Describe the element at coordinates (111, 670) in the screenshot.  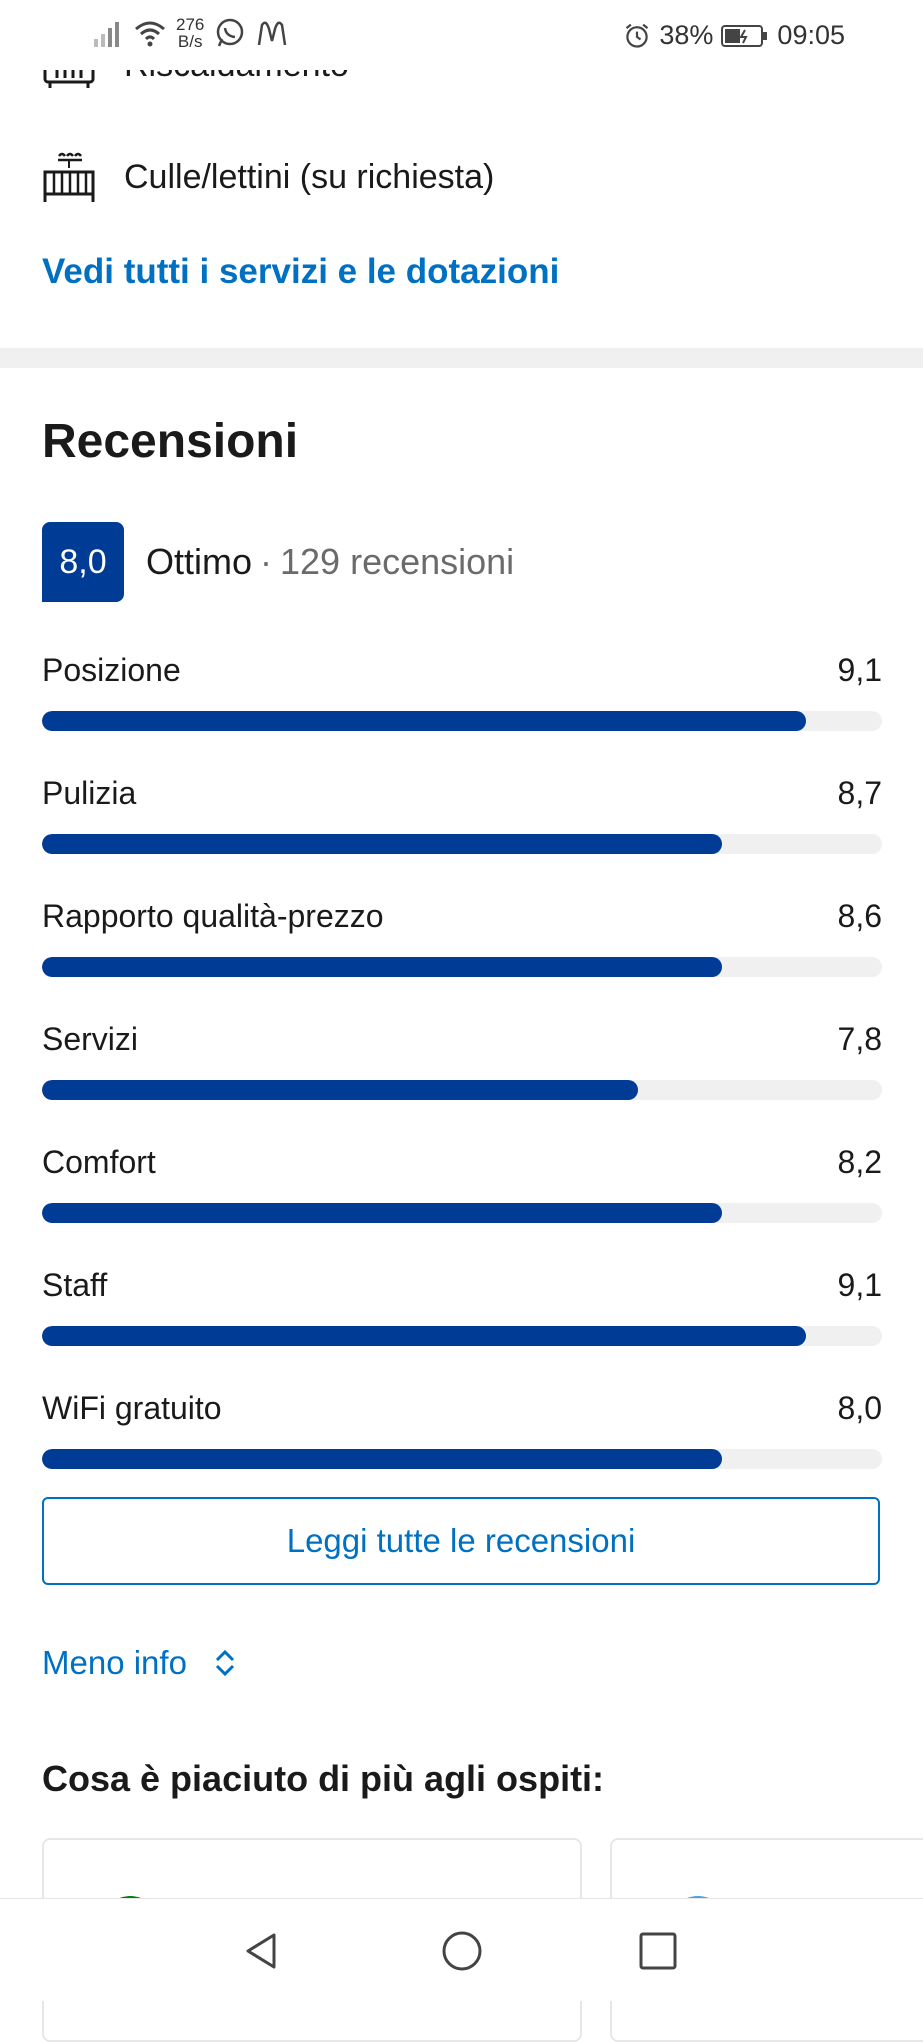
I see `category-label: Posizione` at that location.